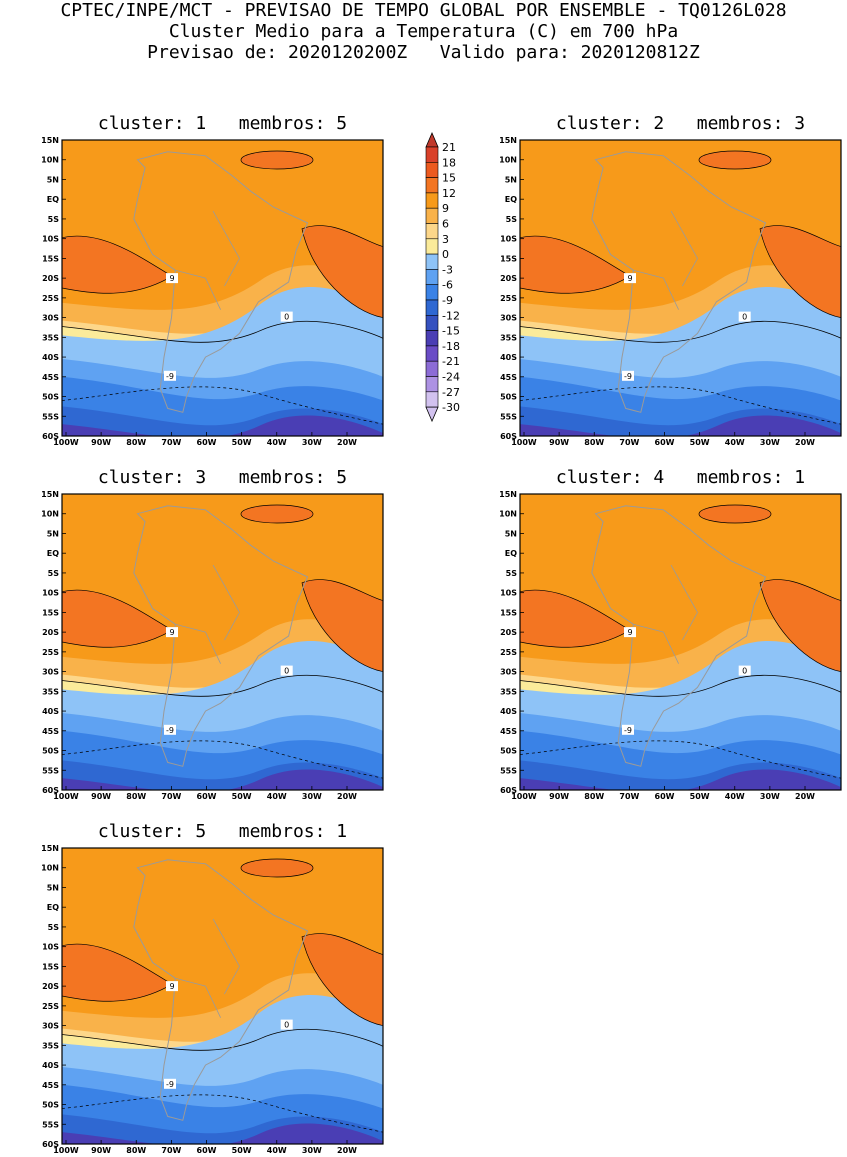 This screenshot has width=847, height=1157. What do you see at coordinates (451, 346) in the screenshot?
I see `colorbar-level-label: -18` at bounding box center [451, 346].